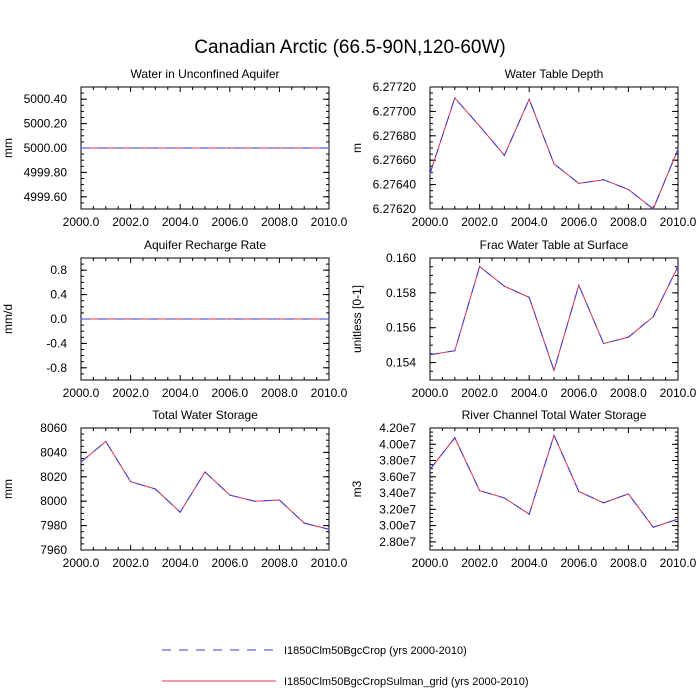  What do you see at coordinates (401, 258) in the screenshot?
I see `y-tick-label: 0.160` at bounding box center [401, 258].